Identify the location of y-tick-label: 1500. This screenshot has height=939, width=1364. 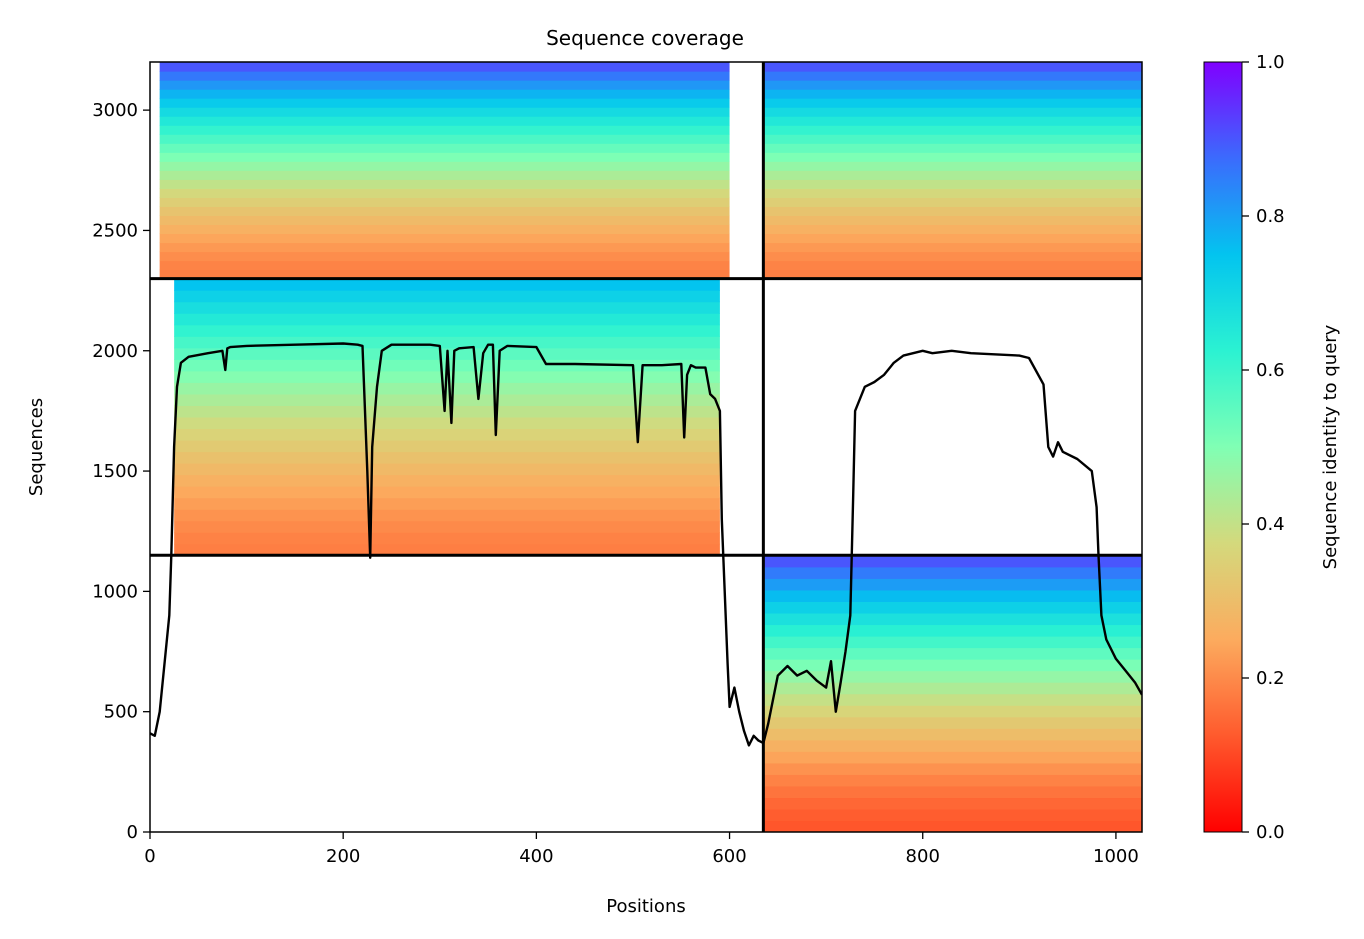
(115, 471).